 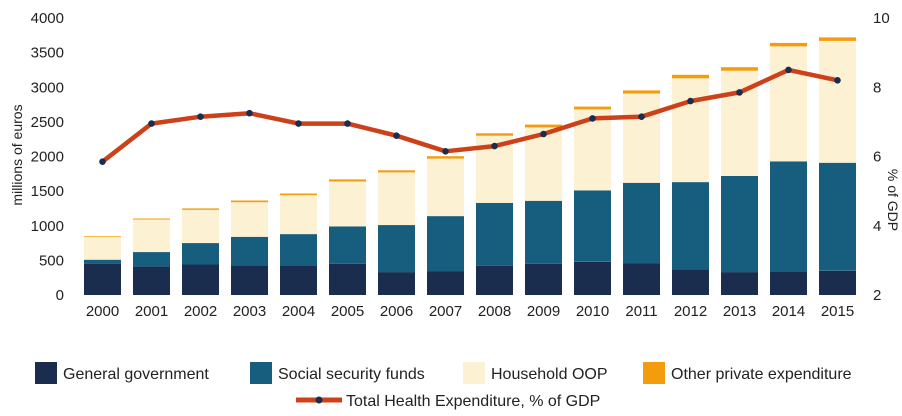 What do you see at coordinates (543, 232) in the screenshot?
I see `bar-social-security-funds-2009` at bounding box center [543, 232].